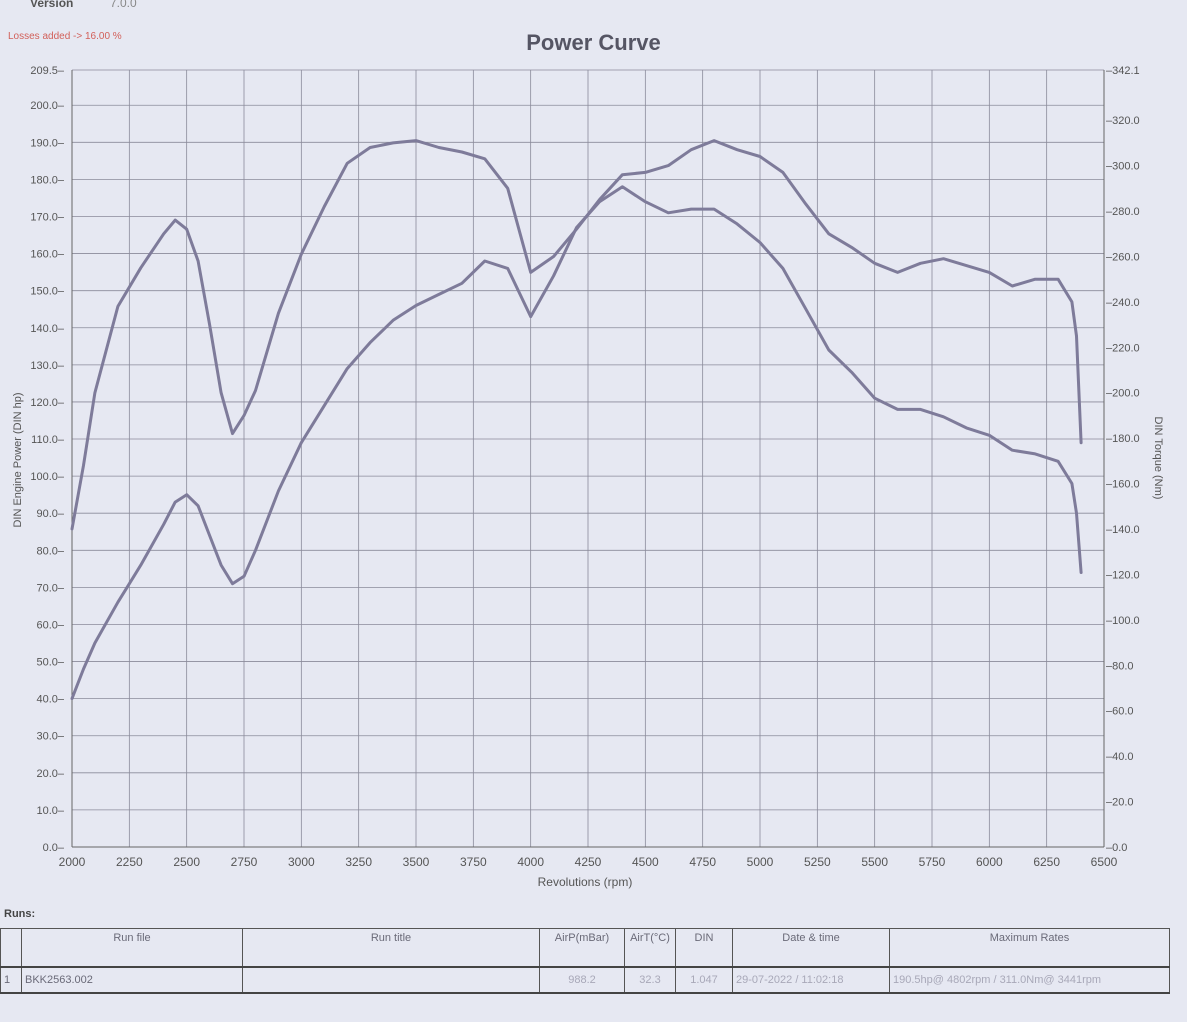 The image size is (1187, 1022). Describe the element at coordinates (585, 882) in the screenshot. I see `x-axis-label: Revolutions (rpm)` at that location.